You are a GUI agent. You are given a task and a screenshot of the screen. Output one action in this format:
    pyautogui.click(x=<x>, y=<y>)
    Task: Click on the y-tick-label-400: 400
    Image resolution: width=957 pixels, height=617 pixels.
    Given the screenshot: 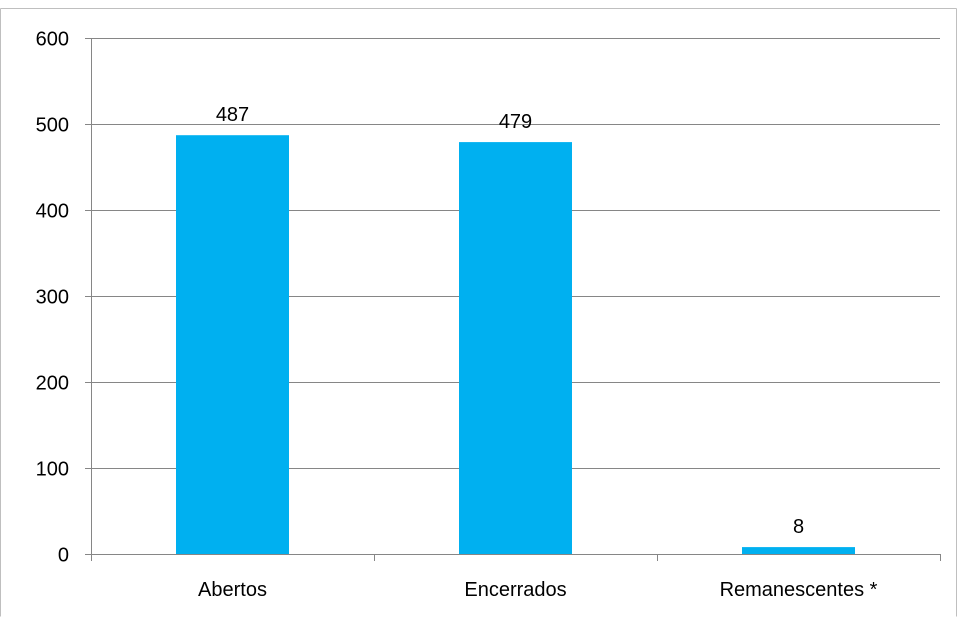 What is the action you would take?
    pyautogui.click(x=52, y=212)
    